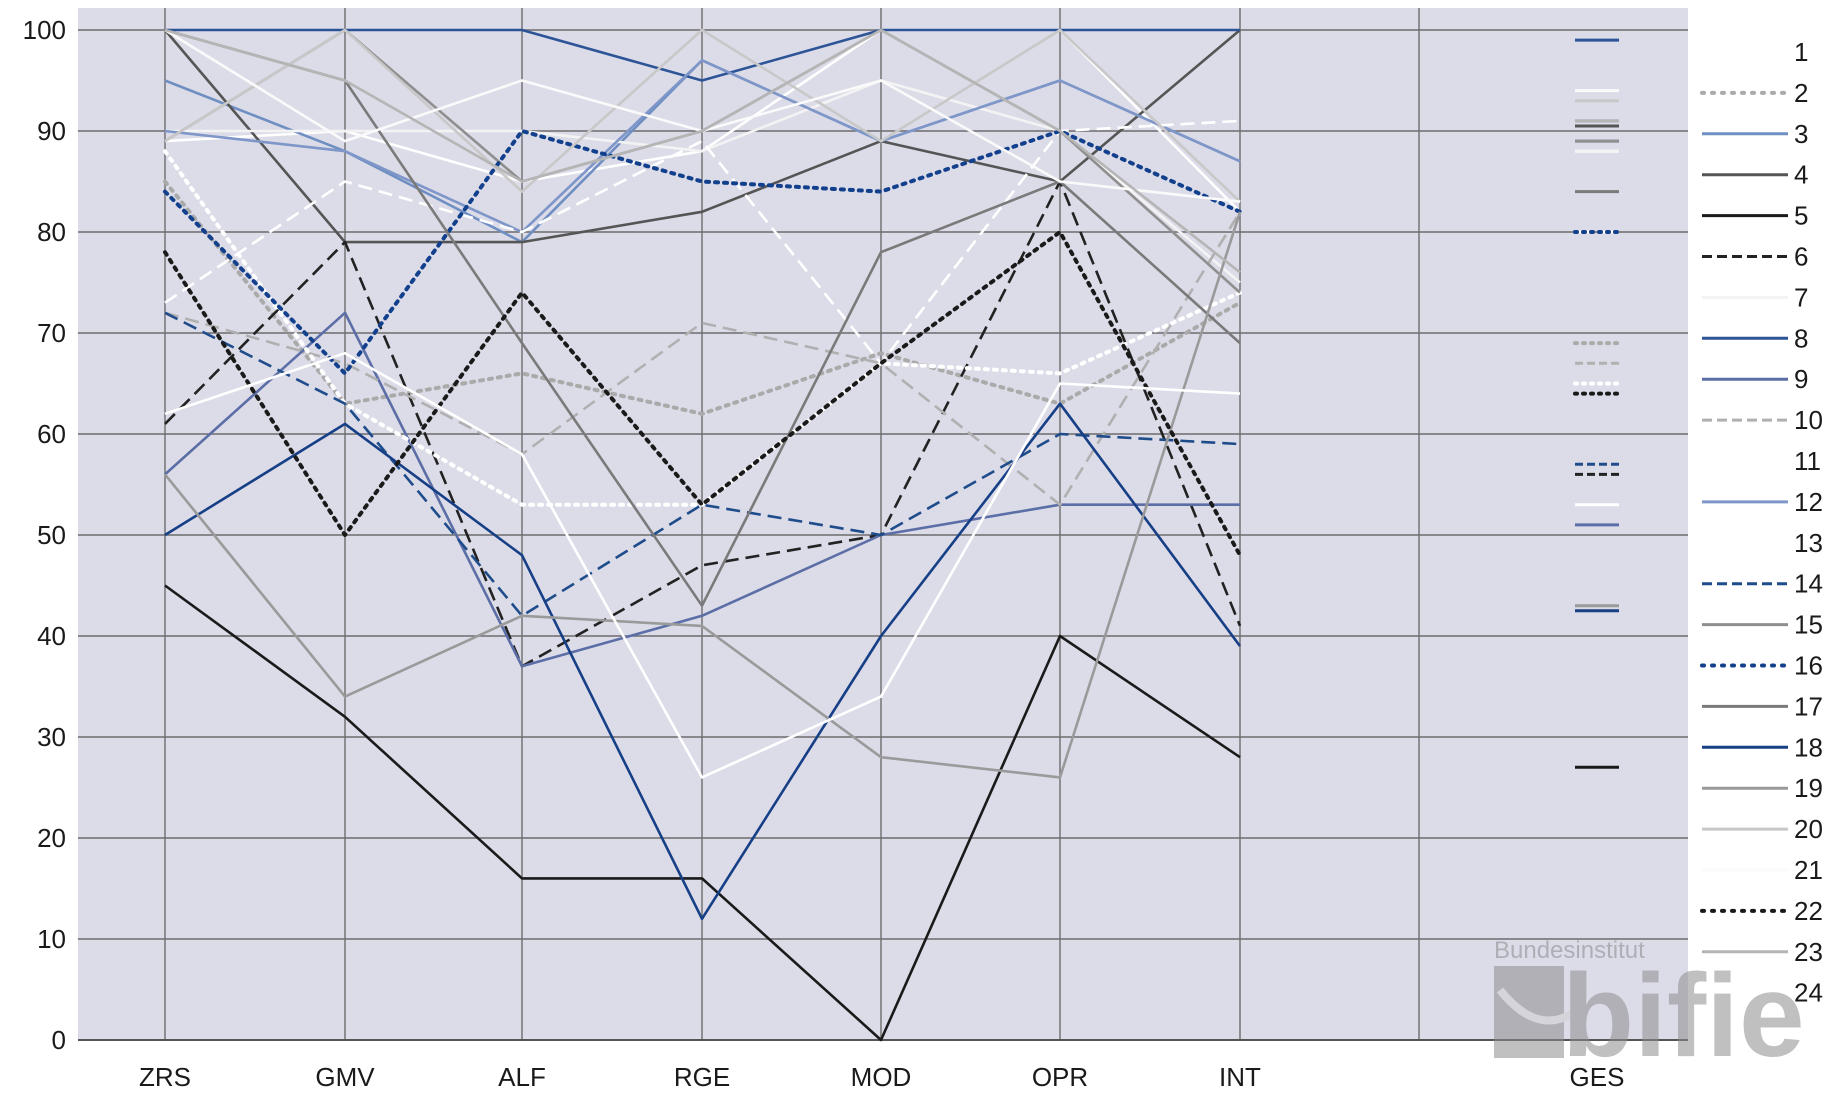 The height and width of the screenshot is (1094, 1840). I want to click on legend-label-1: 1, so click(1801, 52).